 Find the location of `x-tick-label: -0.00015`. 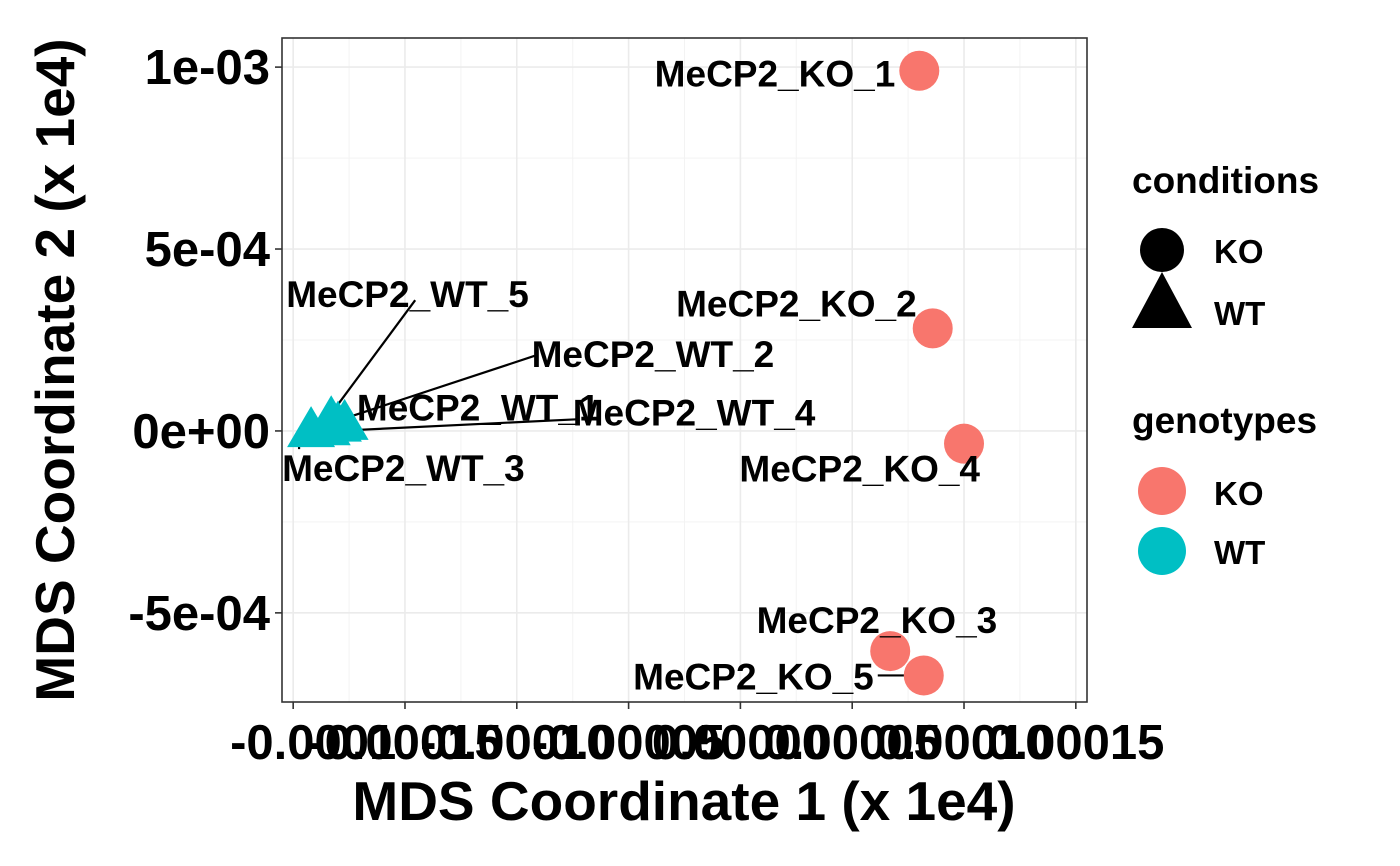

x-tick-label: -0.00015 is located at coordinates (404, 743).